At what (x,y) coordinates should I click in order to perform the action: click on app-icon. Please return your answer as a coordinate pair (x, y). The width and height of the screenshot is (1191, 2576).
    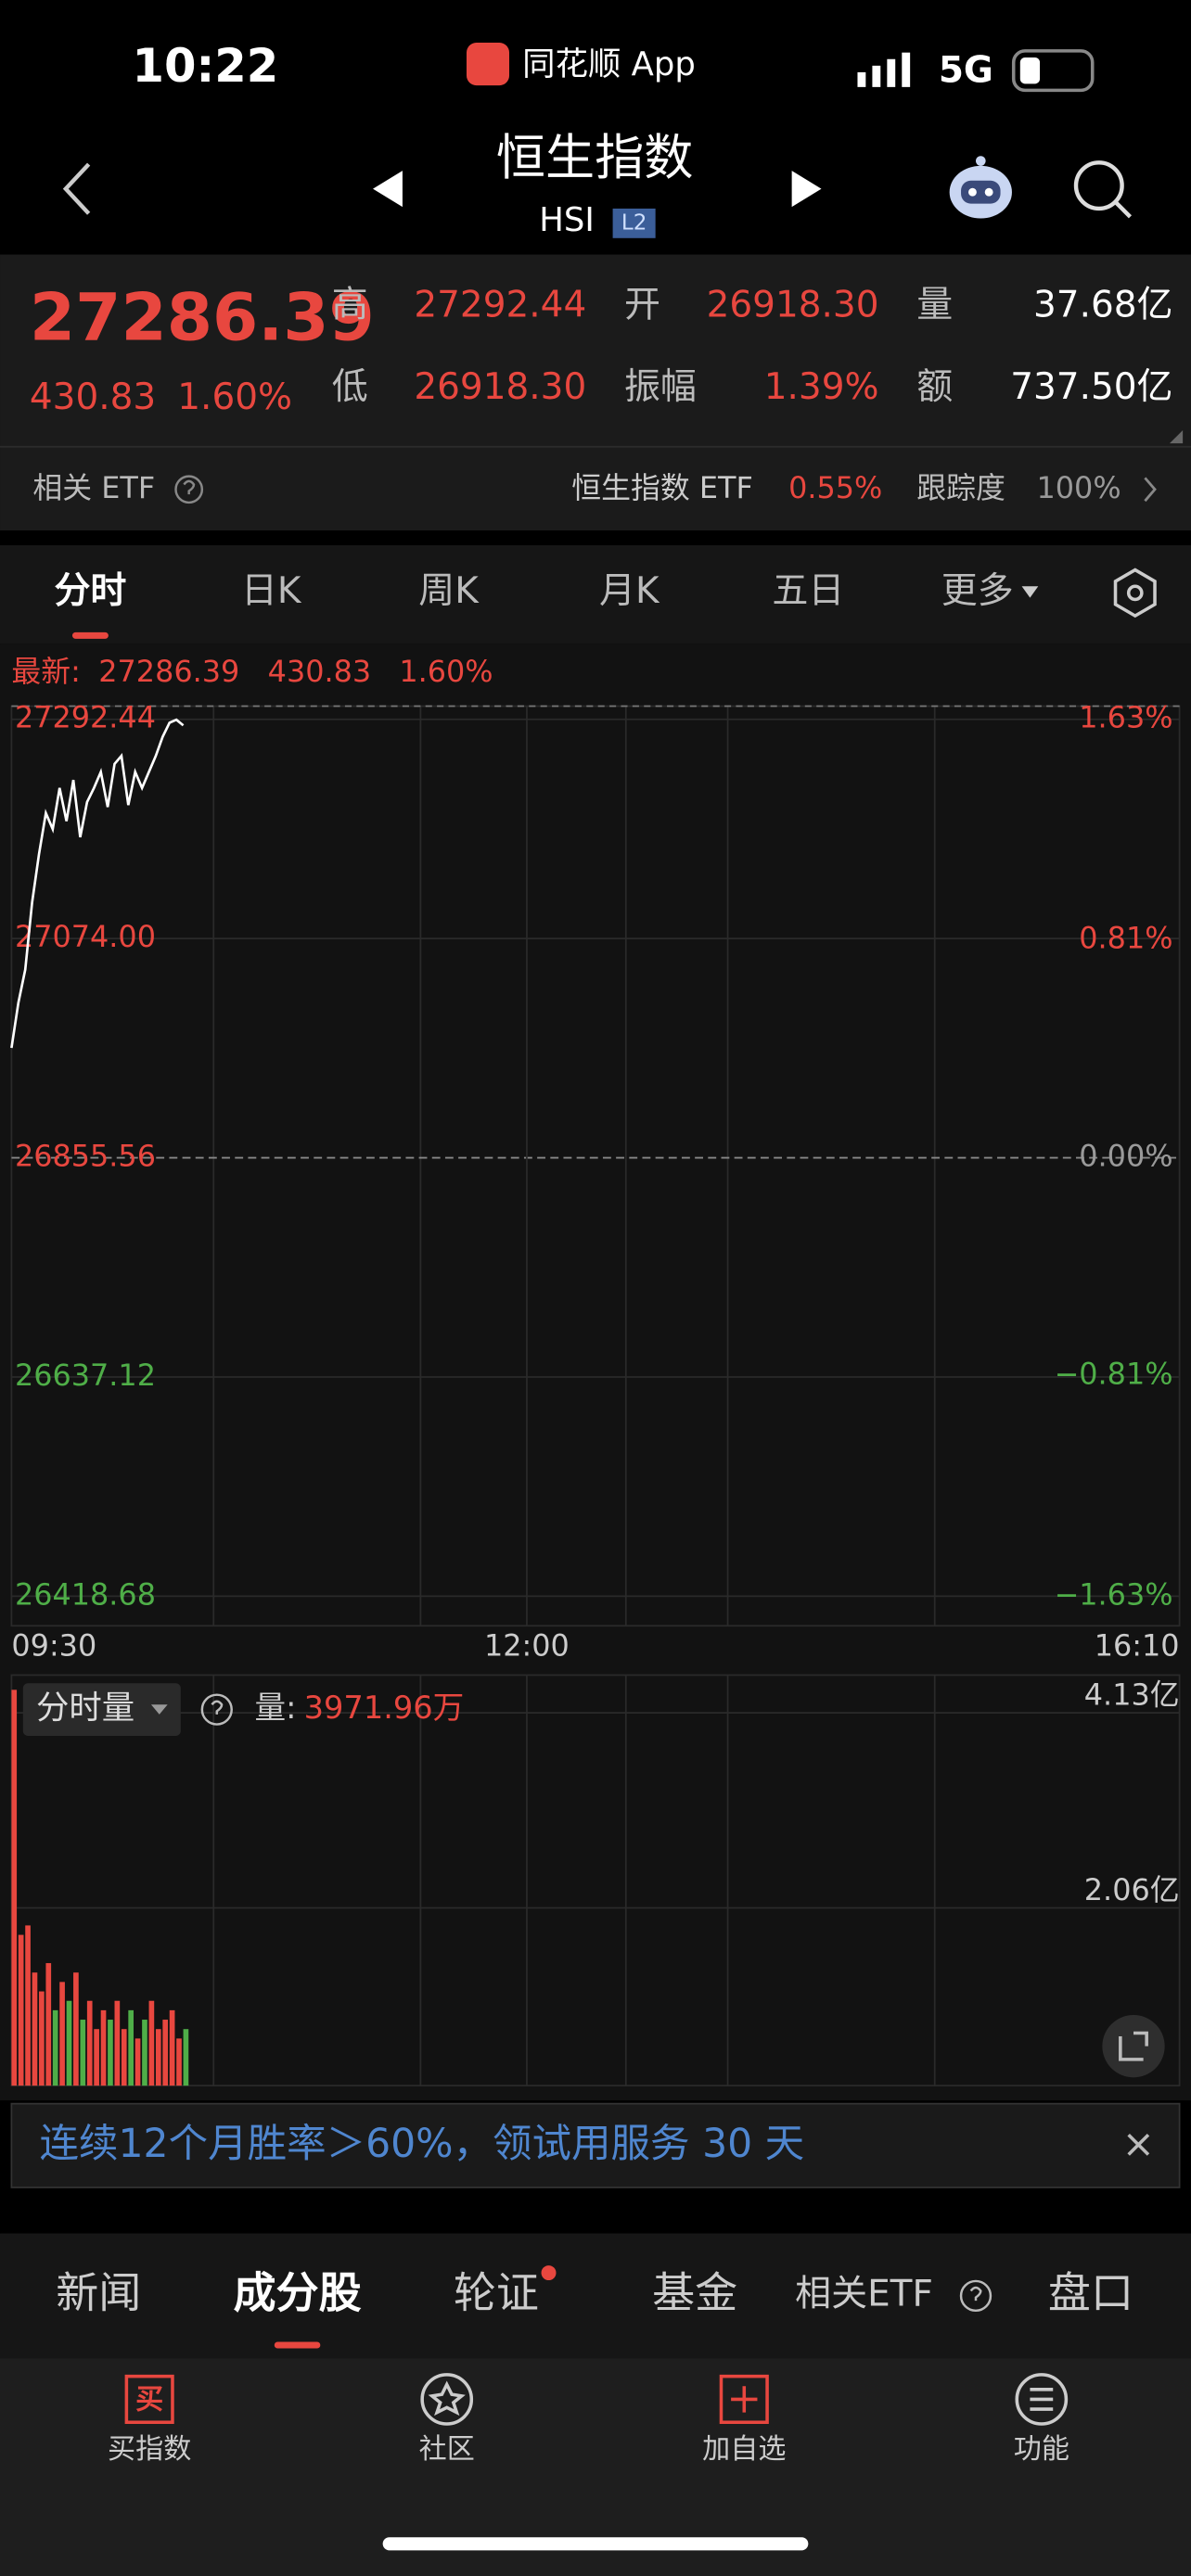
    Looking at the image, I should click on (488, 64).